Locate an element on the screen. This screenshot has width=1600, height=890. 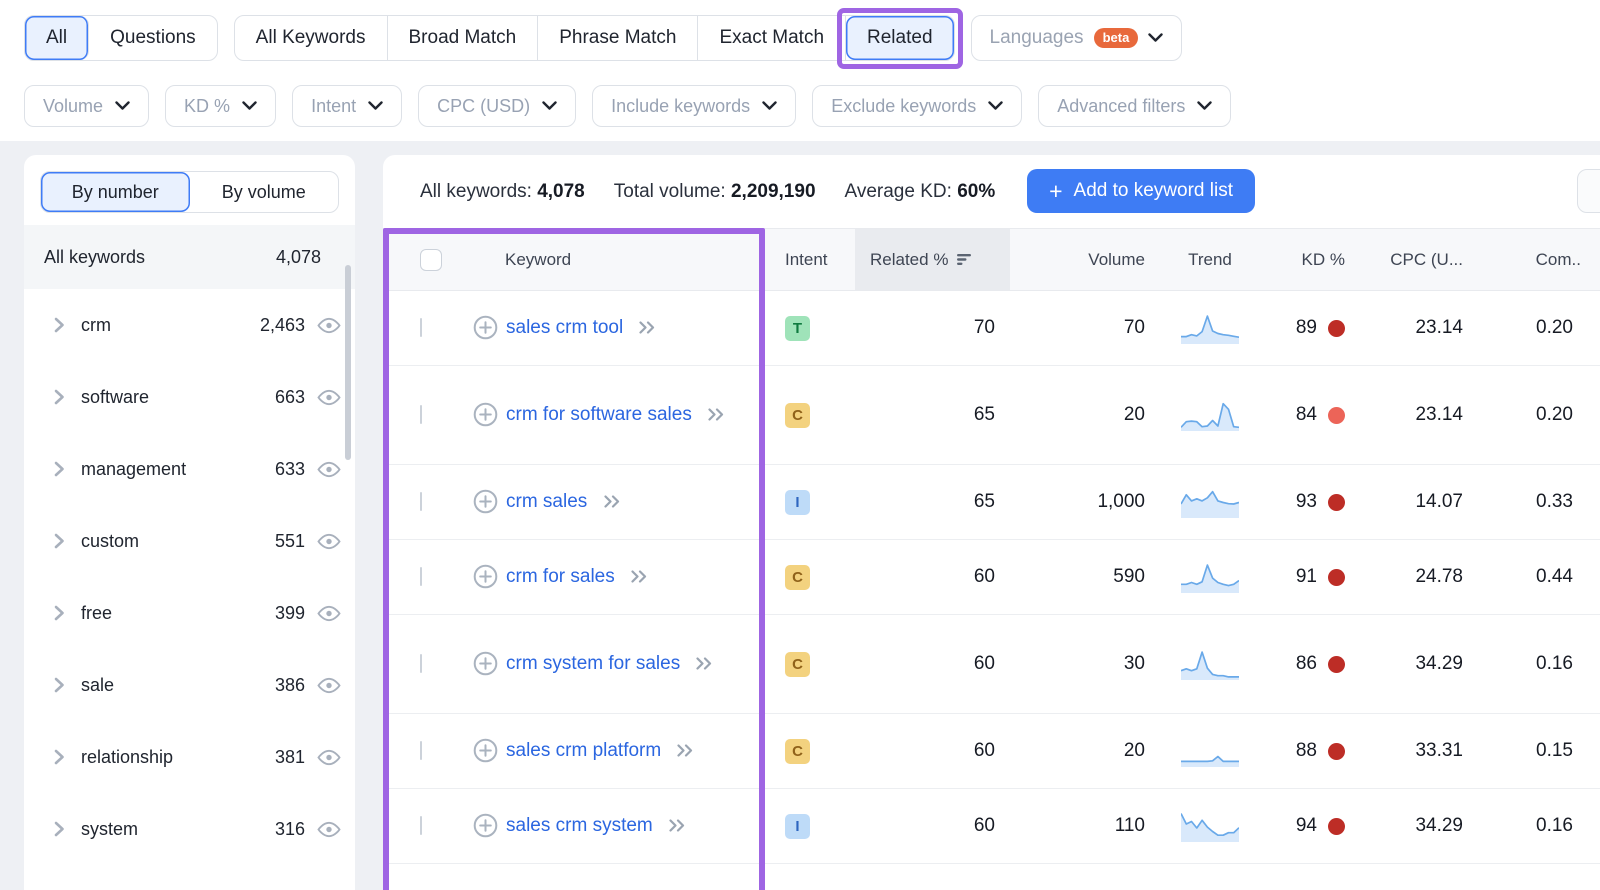
tab-exact-match: Exact Match is located at coordinates (772, 38).